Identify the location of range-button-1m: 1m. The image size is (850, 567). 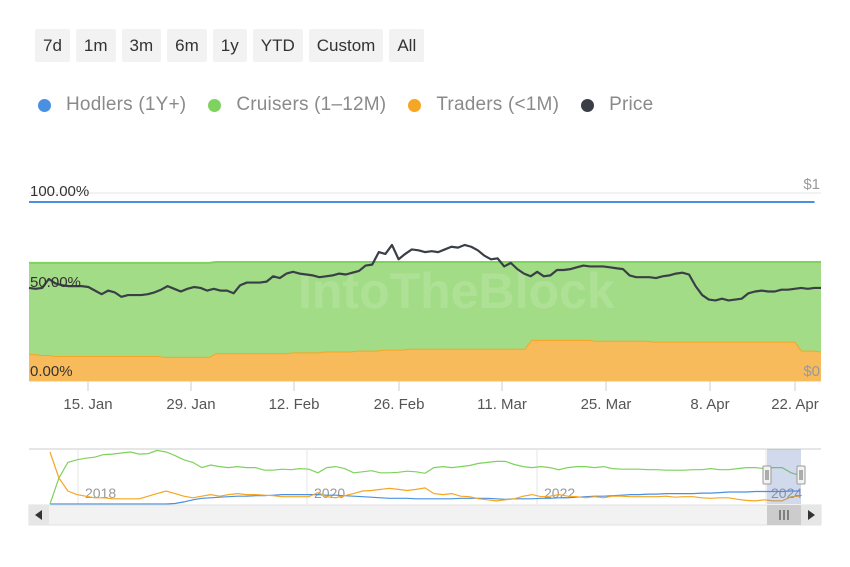
(95, 45).